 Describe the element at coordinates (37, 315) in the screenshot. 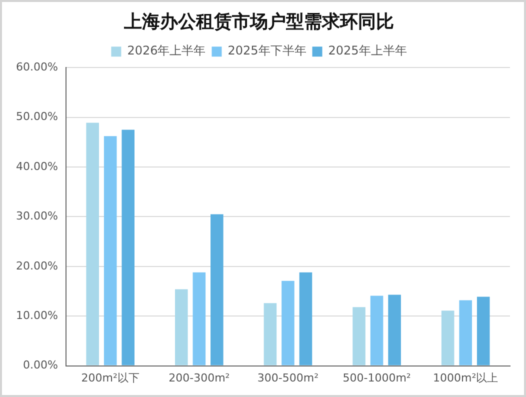

I see `y-tick-label: 10.00%` at that location.